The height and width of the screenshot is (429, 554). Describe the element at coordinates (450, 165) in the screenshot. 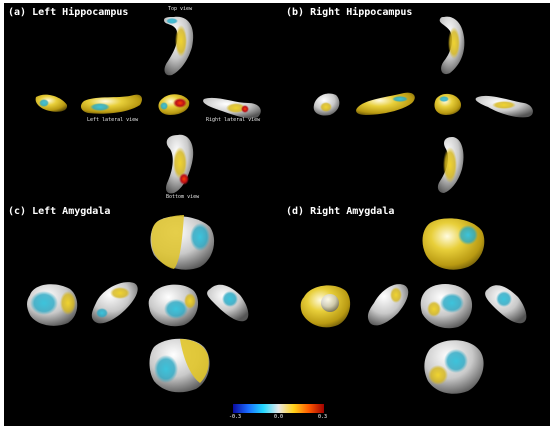

I see `right-hippocampus-bottom-view` at that location.